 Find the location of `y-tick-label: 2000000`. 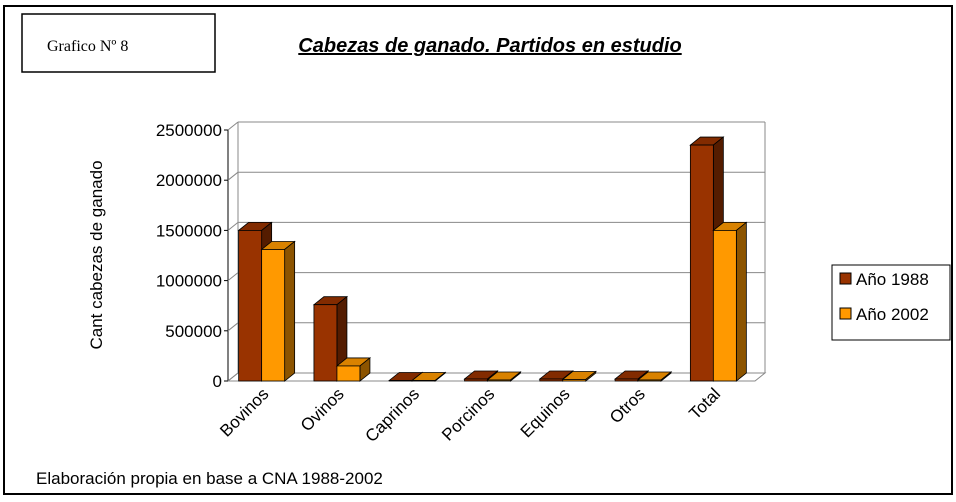

y-tick-label: 2000000 is located at coordinates (189, 180).